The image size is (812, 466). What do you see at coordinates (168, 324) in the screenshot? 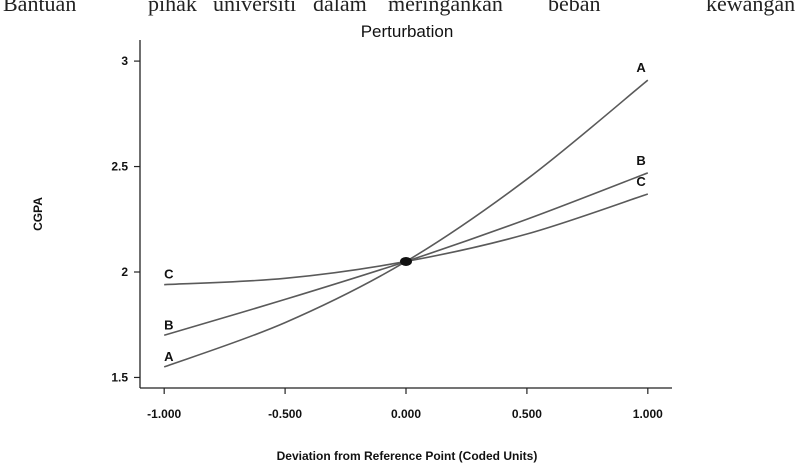
I see `series-label-b-left: B` at bounding box center [168, 324].